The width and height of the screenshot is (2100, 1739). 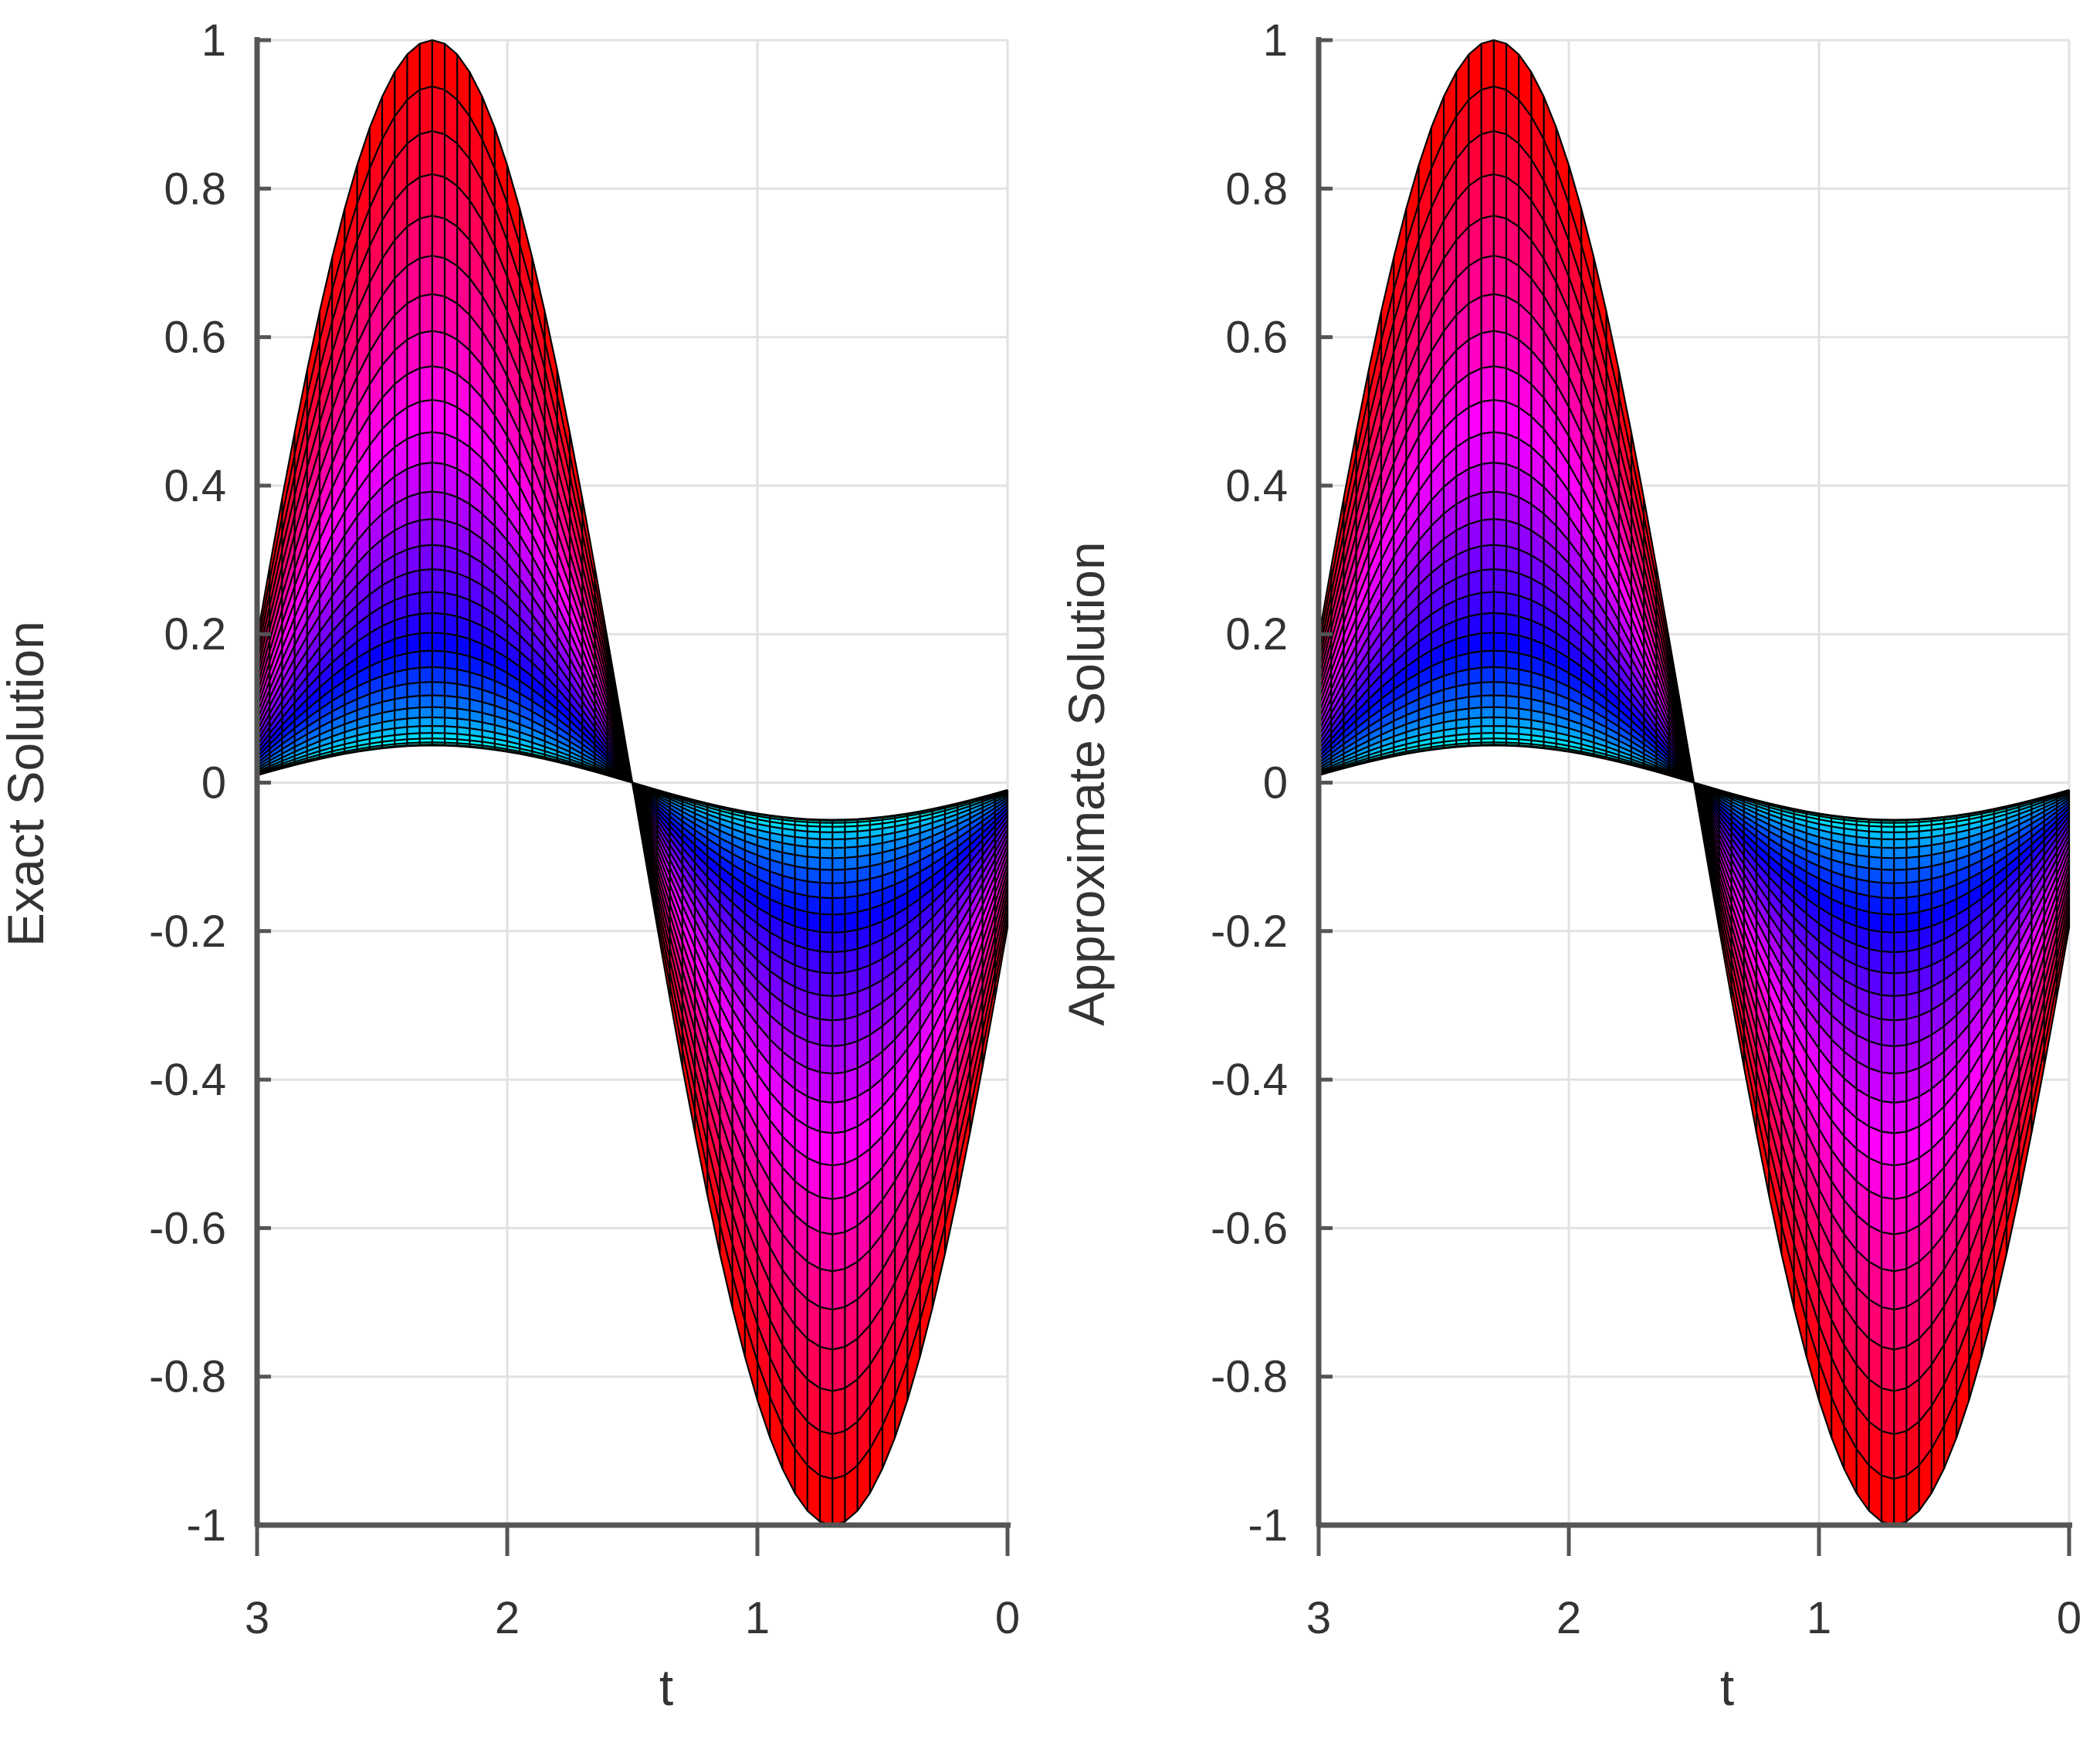 I want to click on y-axis-label: Exact Solution, so click(x=27, y=784).